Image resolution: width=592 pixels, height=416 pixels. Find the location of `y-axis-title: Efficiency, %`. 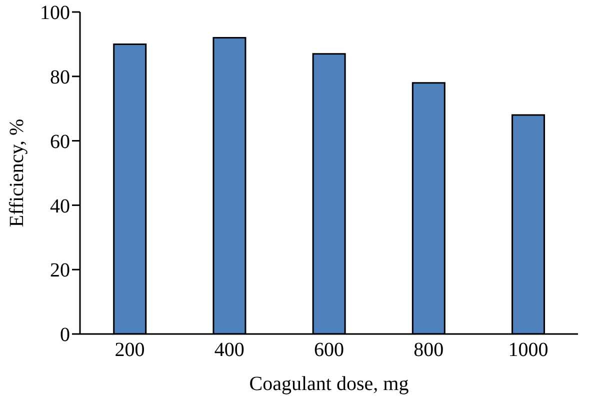

y-axis-title: Efficiency, % is located at coordinates (17, 173).